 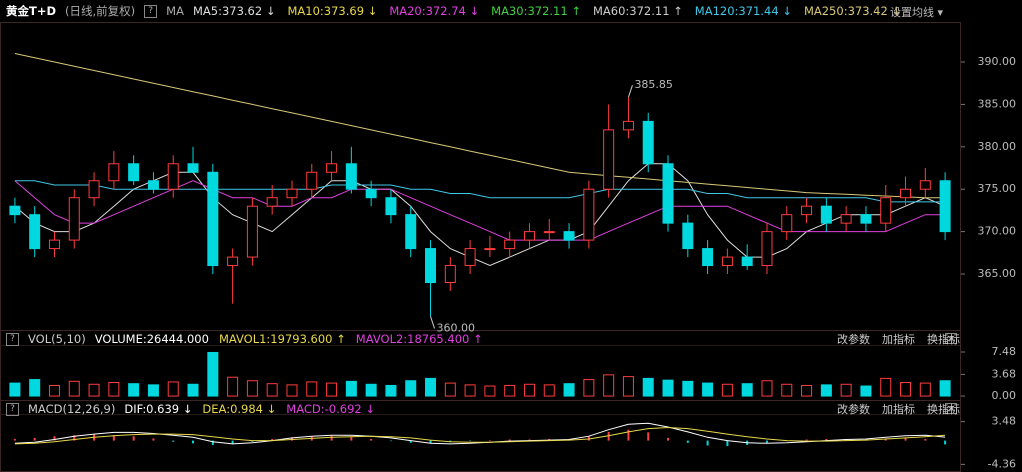 I want to click on indicator-value: DIF:0.639 ↓, so click(x=158, y=409).